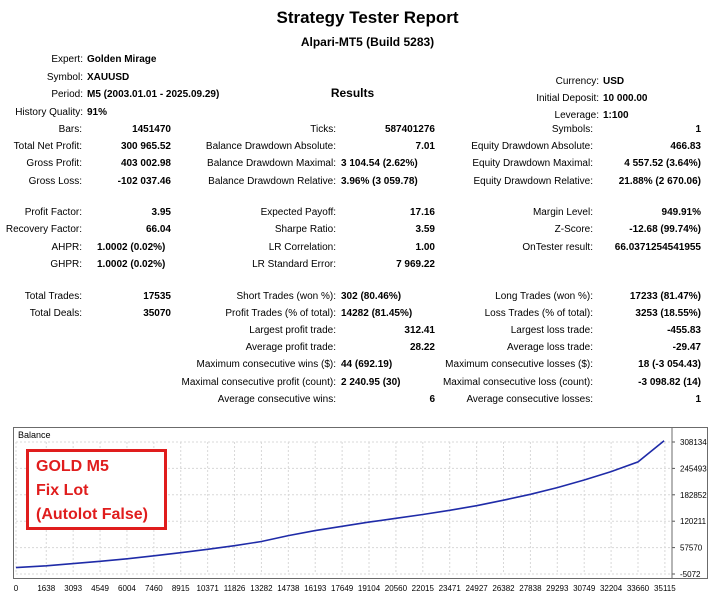  What do you see at coordinates (423, 588) in the screenshot?
I see `x-tick-label: 22015` at bounding box center [423, 588].